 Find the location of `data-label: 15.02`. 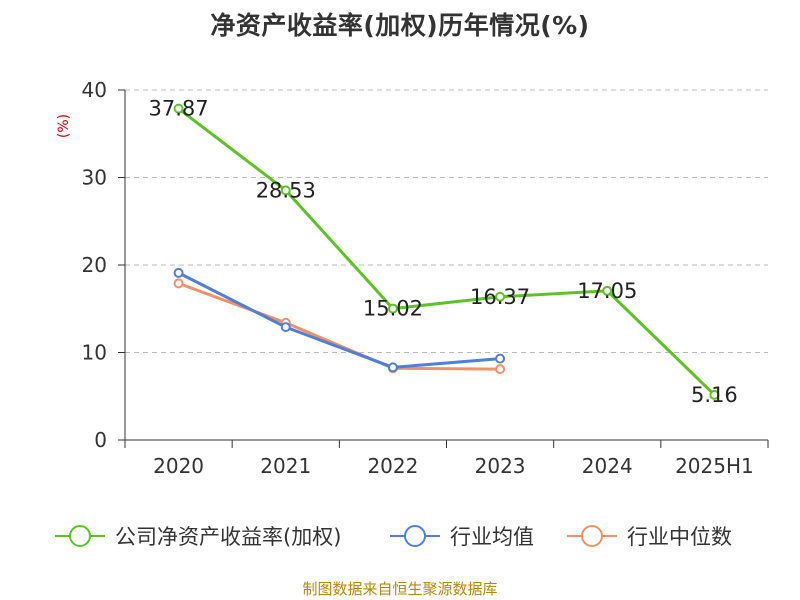

data-label: 15.02 is located at coordinates (393, 309).